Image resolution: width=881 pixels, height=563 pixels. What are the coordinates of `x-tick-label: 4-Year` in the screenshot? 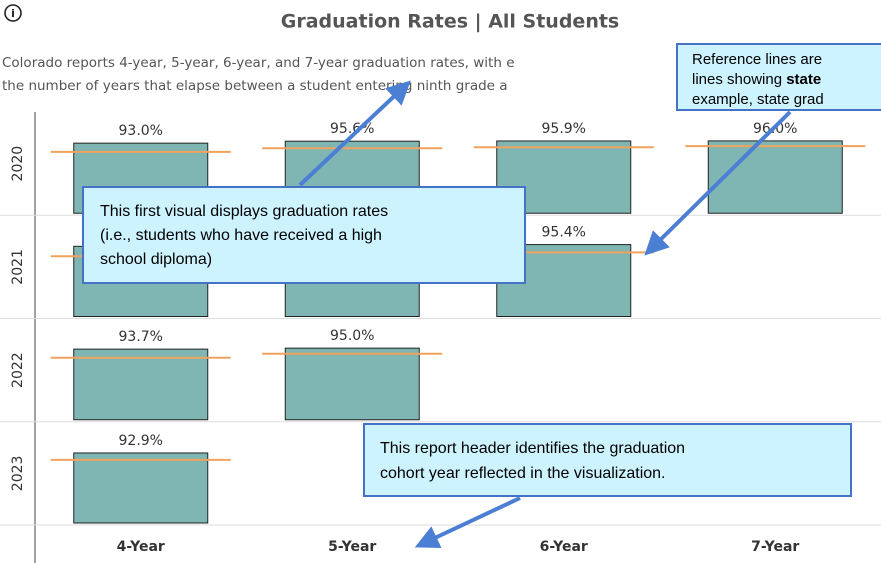 It's located at (141, 547).